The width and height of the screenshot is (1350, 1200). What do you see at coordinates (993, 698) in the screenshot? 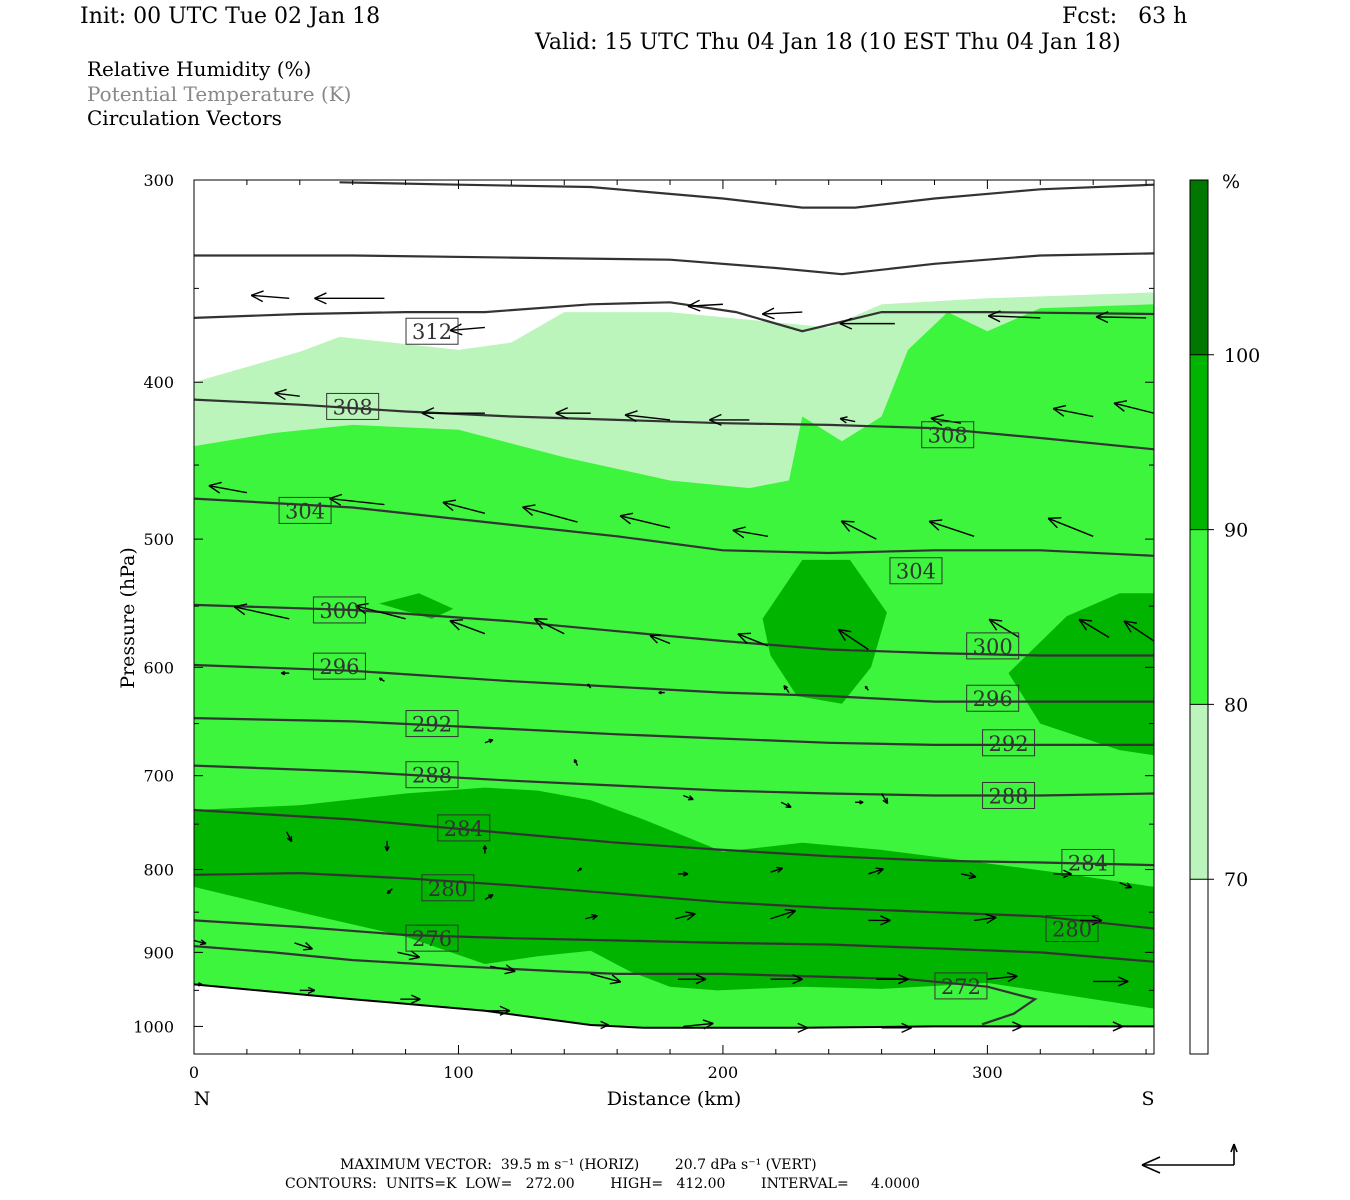
I see `theta-label: 296` at bounding box center [993, 698].